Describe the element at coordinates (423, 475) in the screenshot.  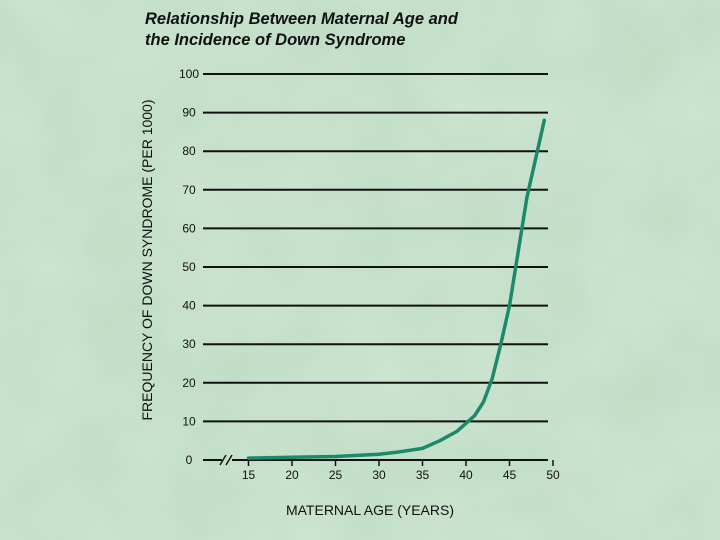
I see `x-tick-label-35: 35` at that location.